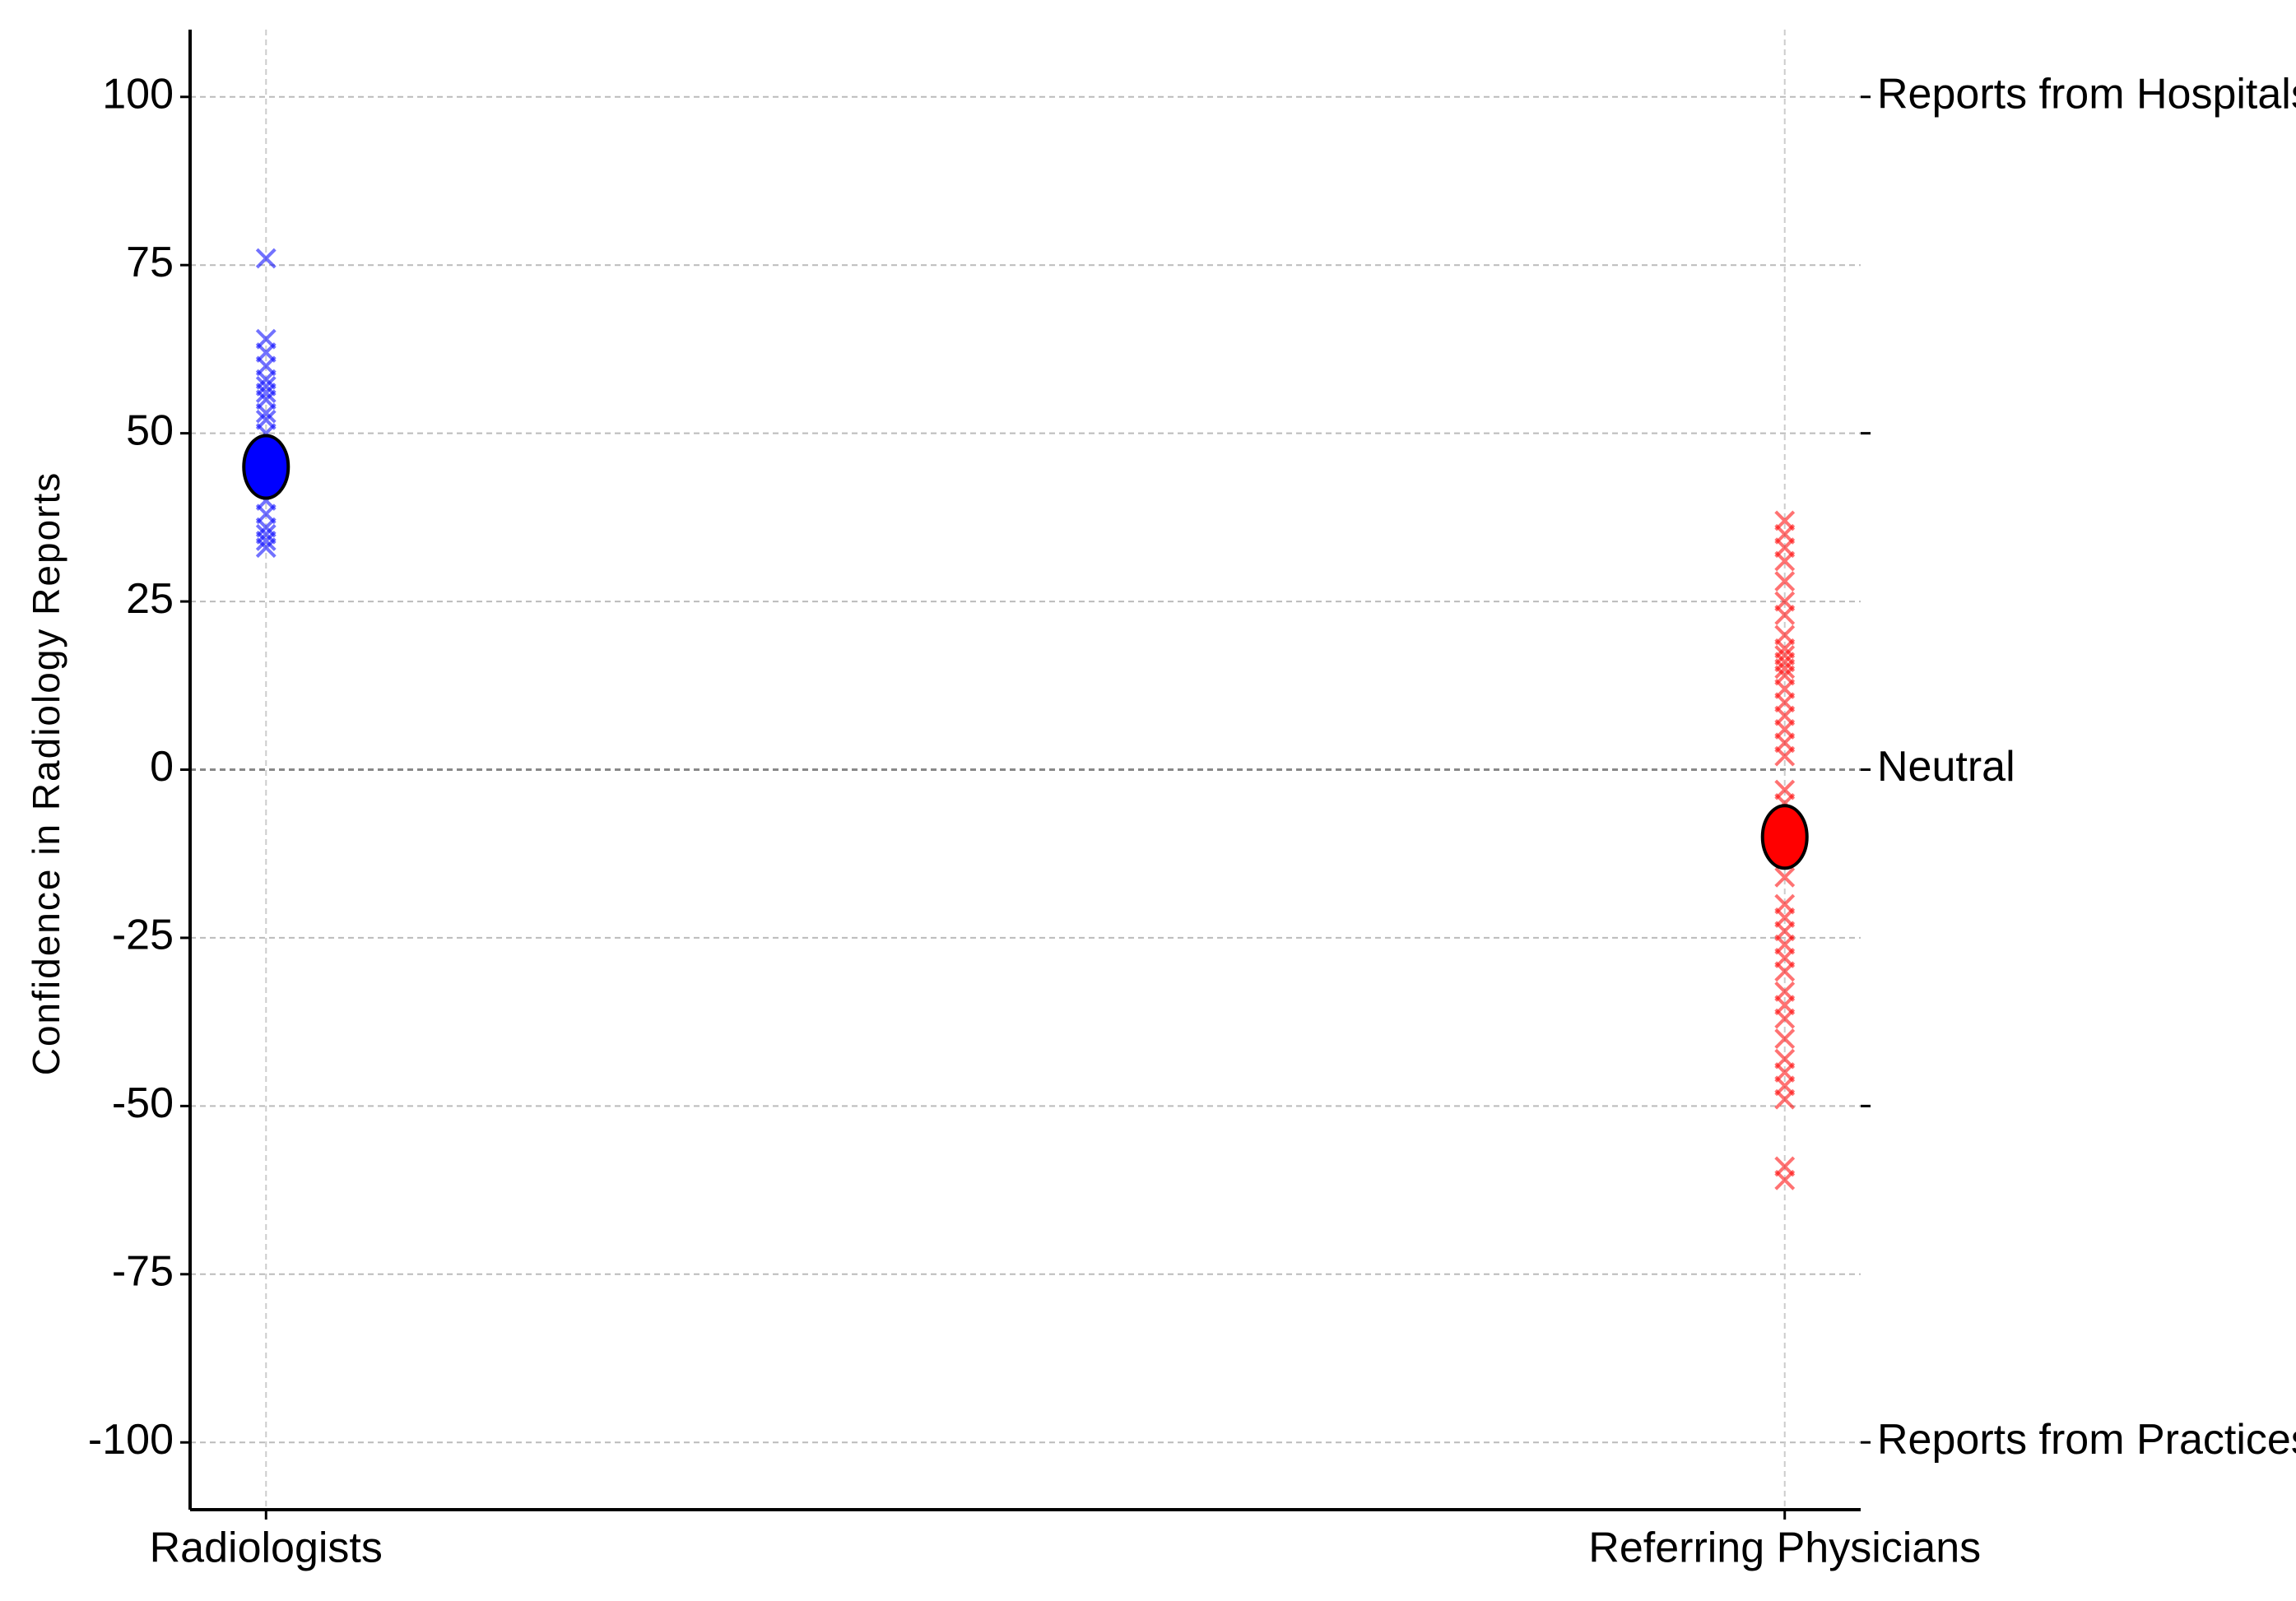 Image resolution: width=2296 pixels, height=1601 pixels. Describe the element at coordinates (143, 935) in the screenshot. I see `y-tick-label: -25` at that location.